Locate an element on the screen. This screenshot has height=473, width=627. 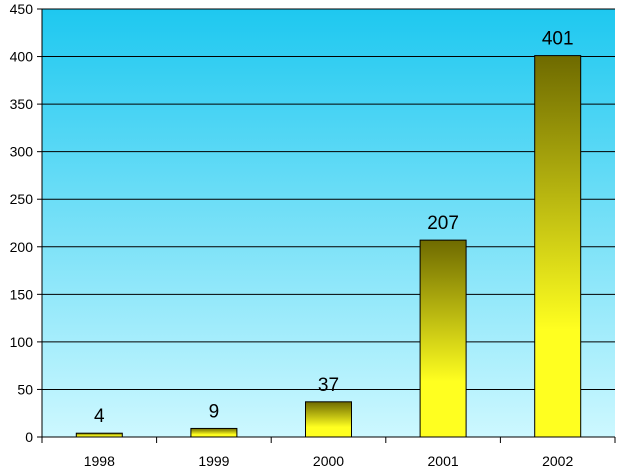
bar-2001 is located at coordinates (443, 338).